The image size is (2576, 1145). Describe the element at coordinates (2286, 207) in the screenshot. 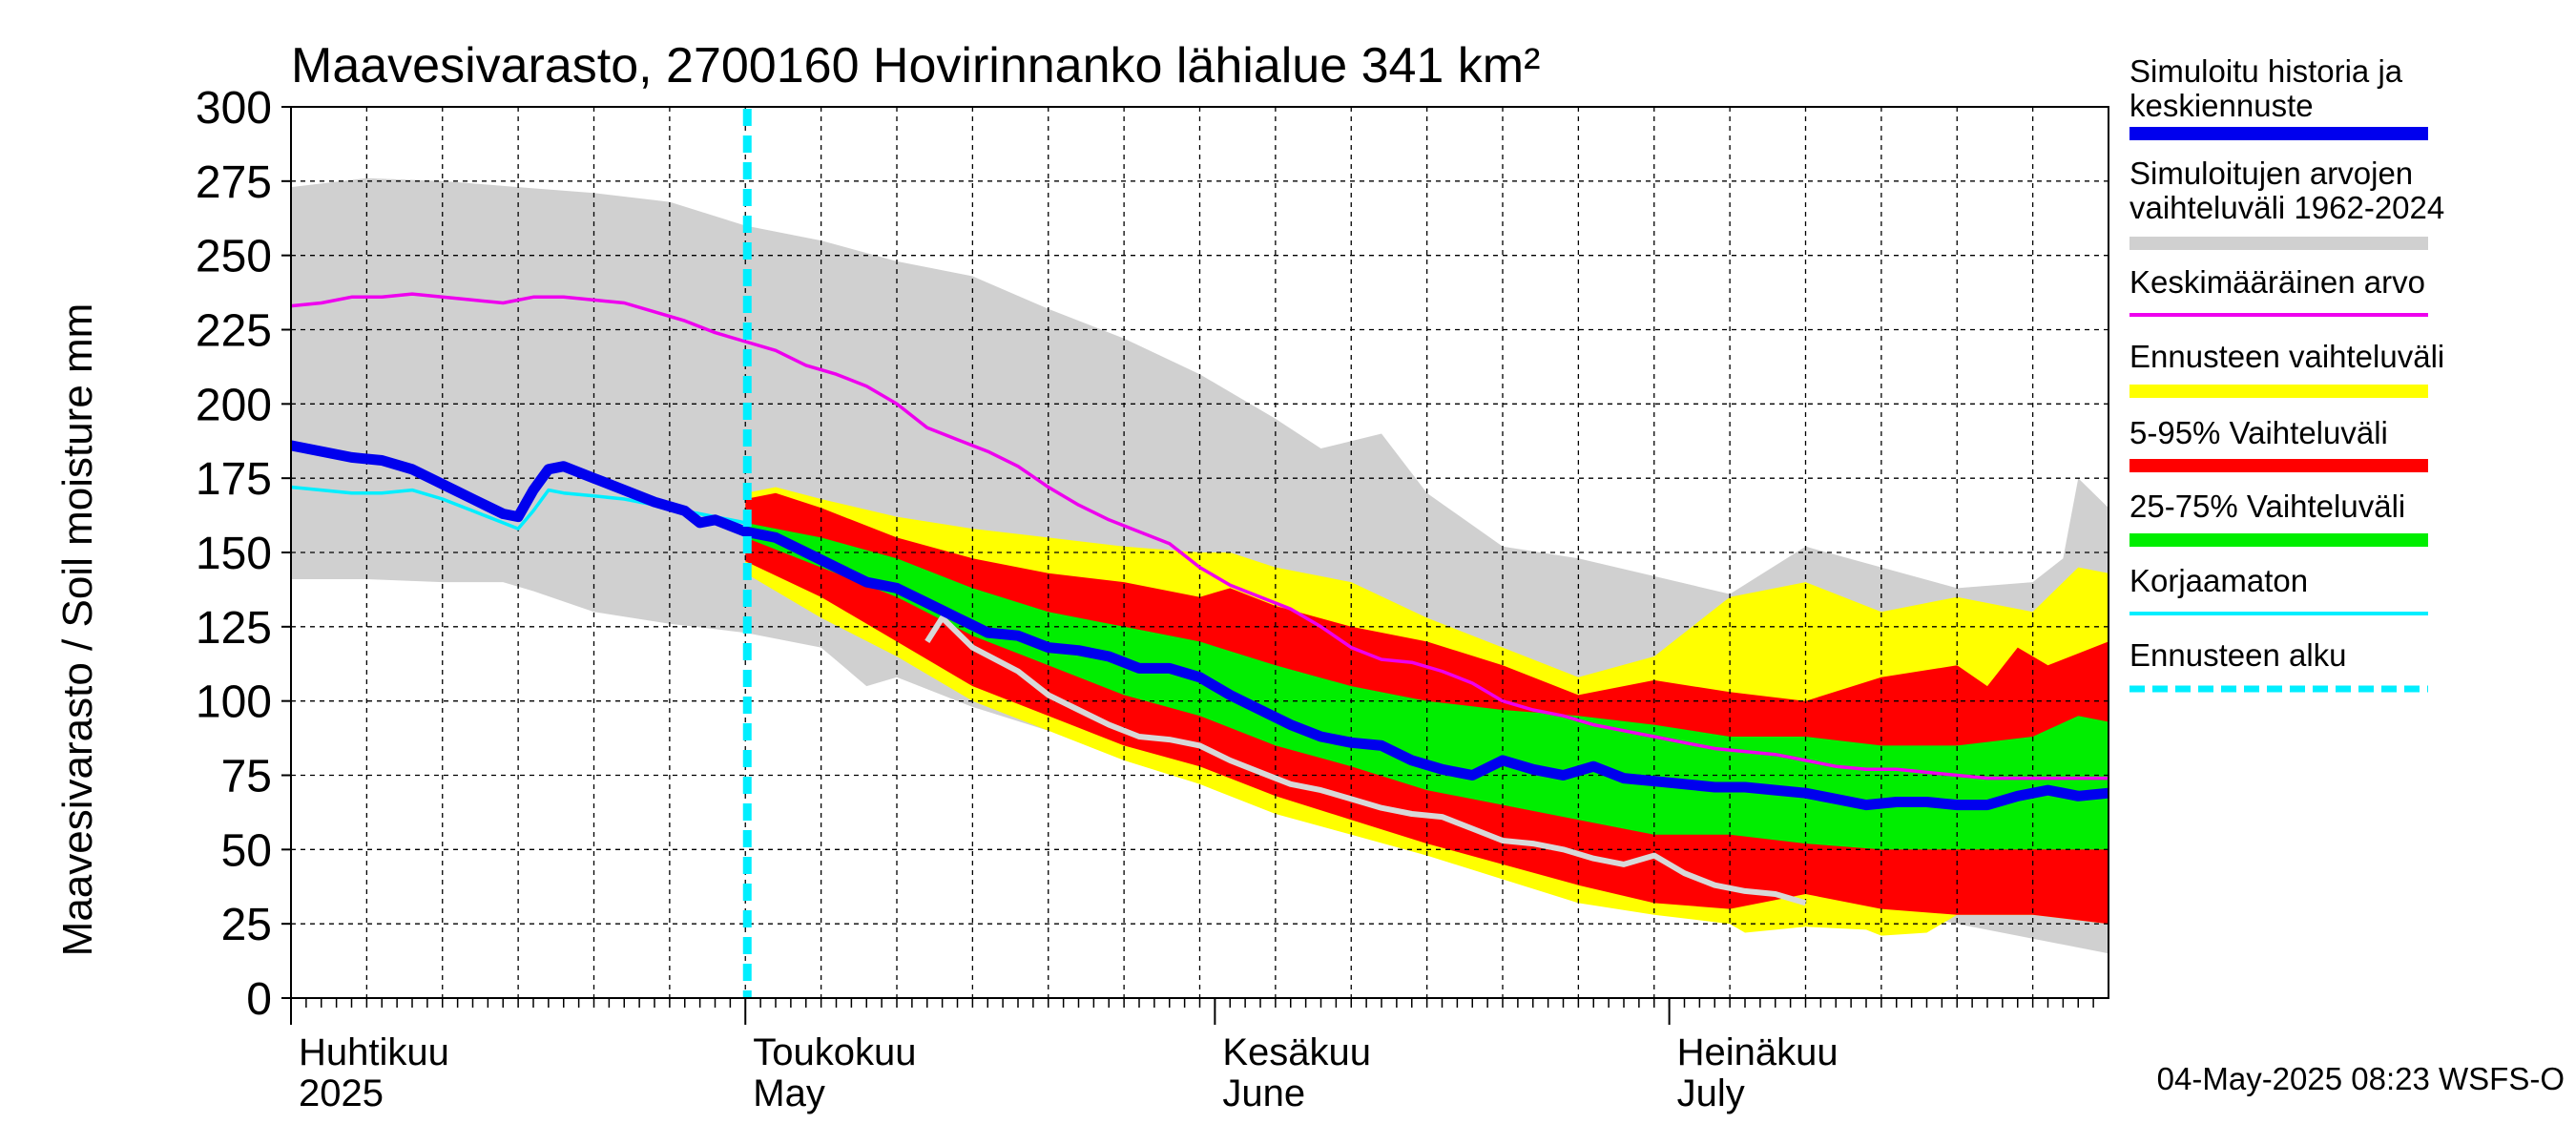

I see `legend-label-line: vaihteluväli 1962-2024` at that location.